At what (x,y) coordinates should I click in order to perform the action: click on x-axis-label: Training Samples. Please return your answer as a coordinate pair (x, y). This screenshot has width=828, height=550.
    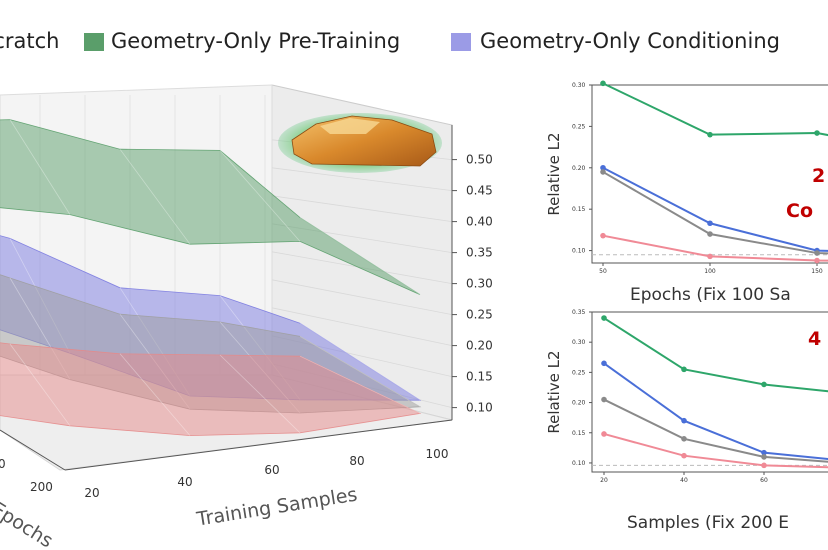
    Looking at the image, I should click on (276, 507).